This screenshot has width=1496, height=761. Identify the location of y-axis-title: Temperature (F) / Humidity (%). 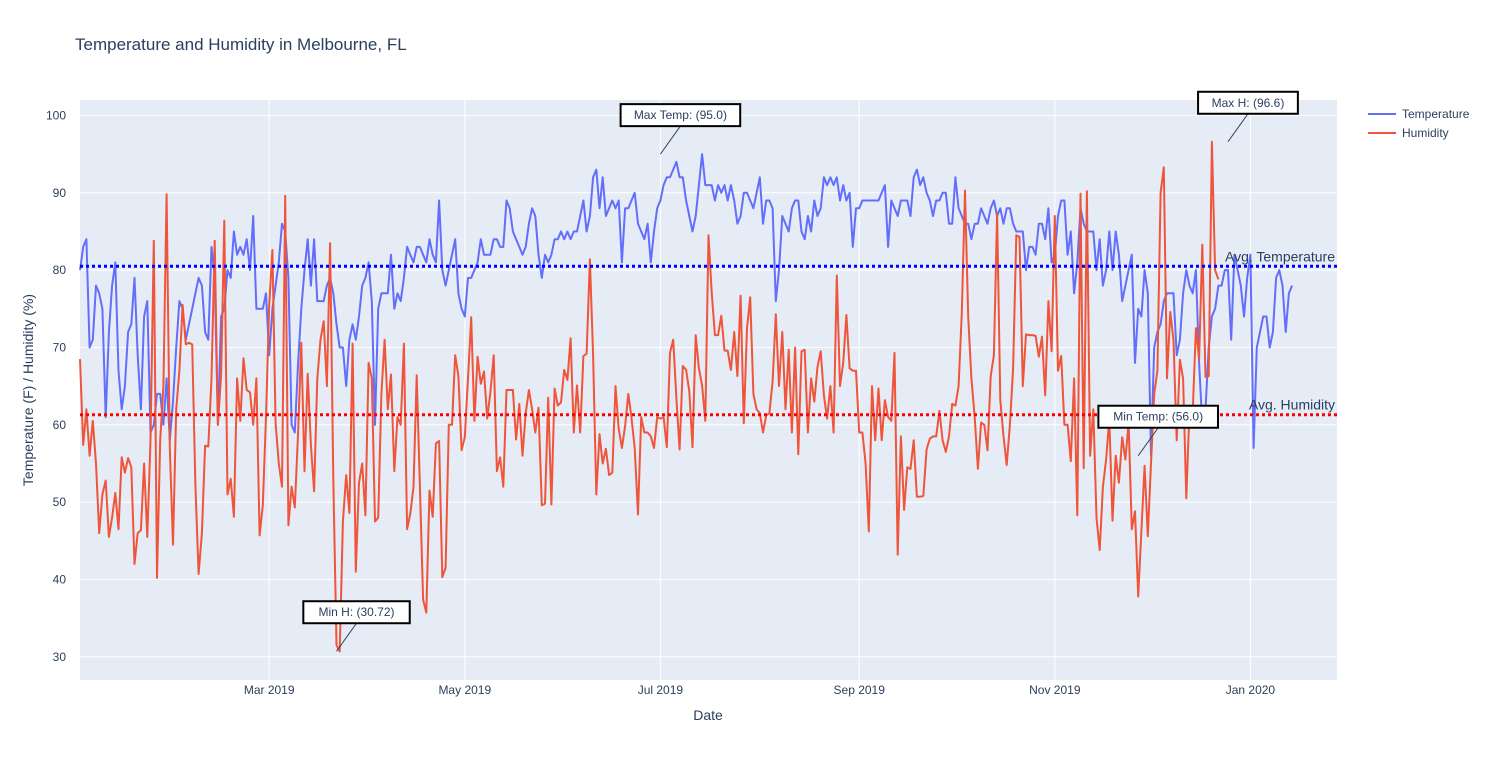
(28, 390).